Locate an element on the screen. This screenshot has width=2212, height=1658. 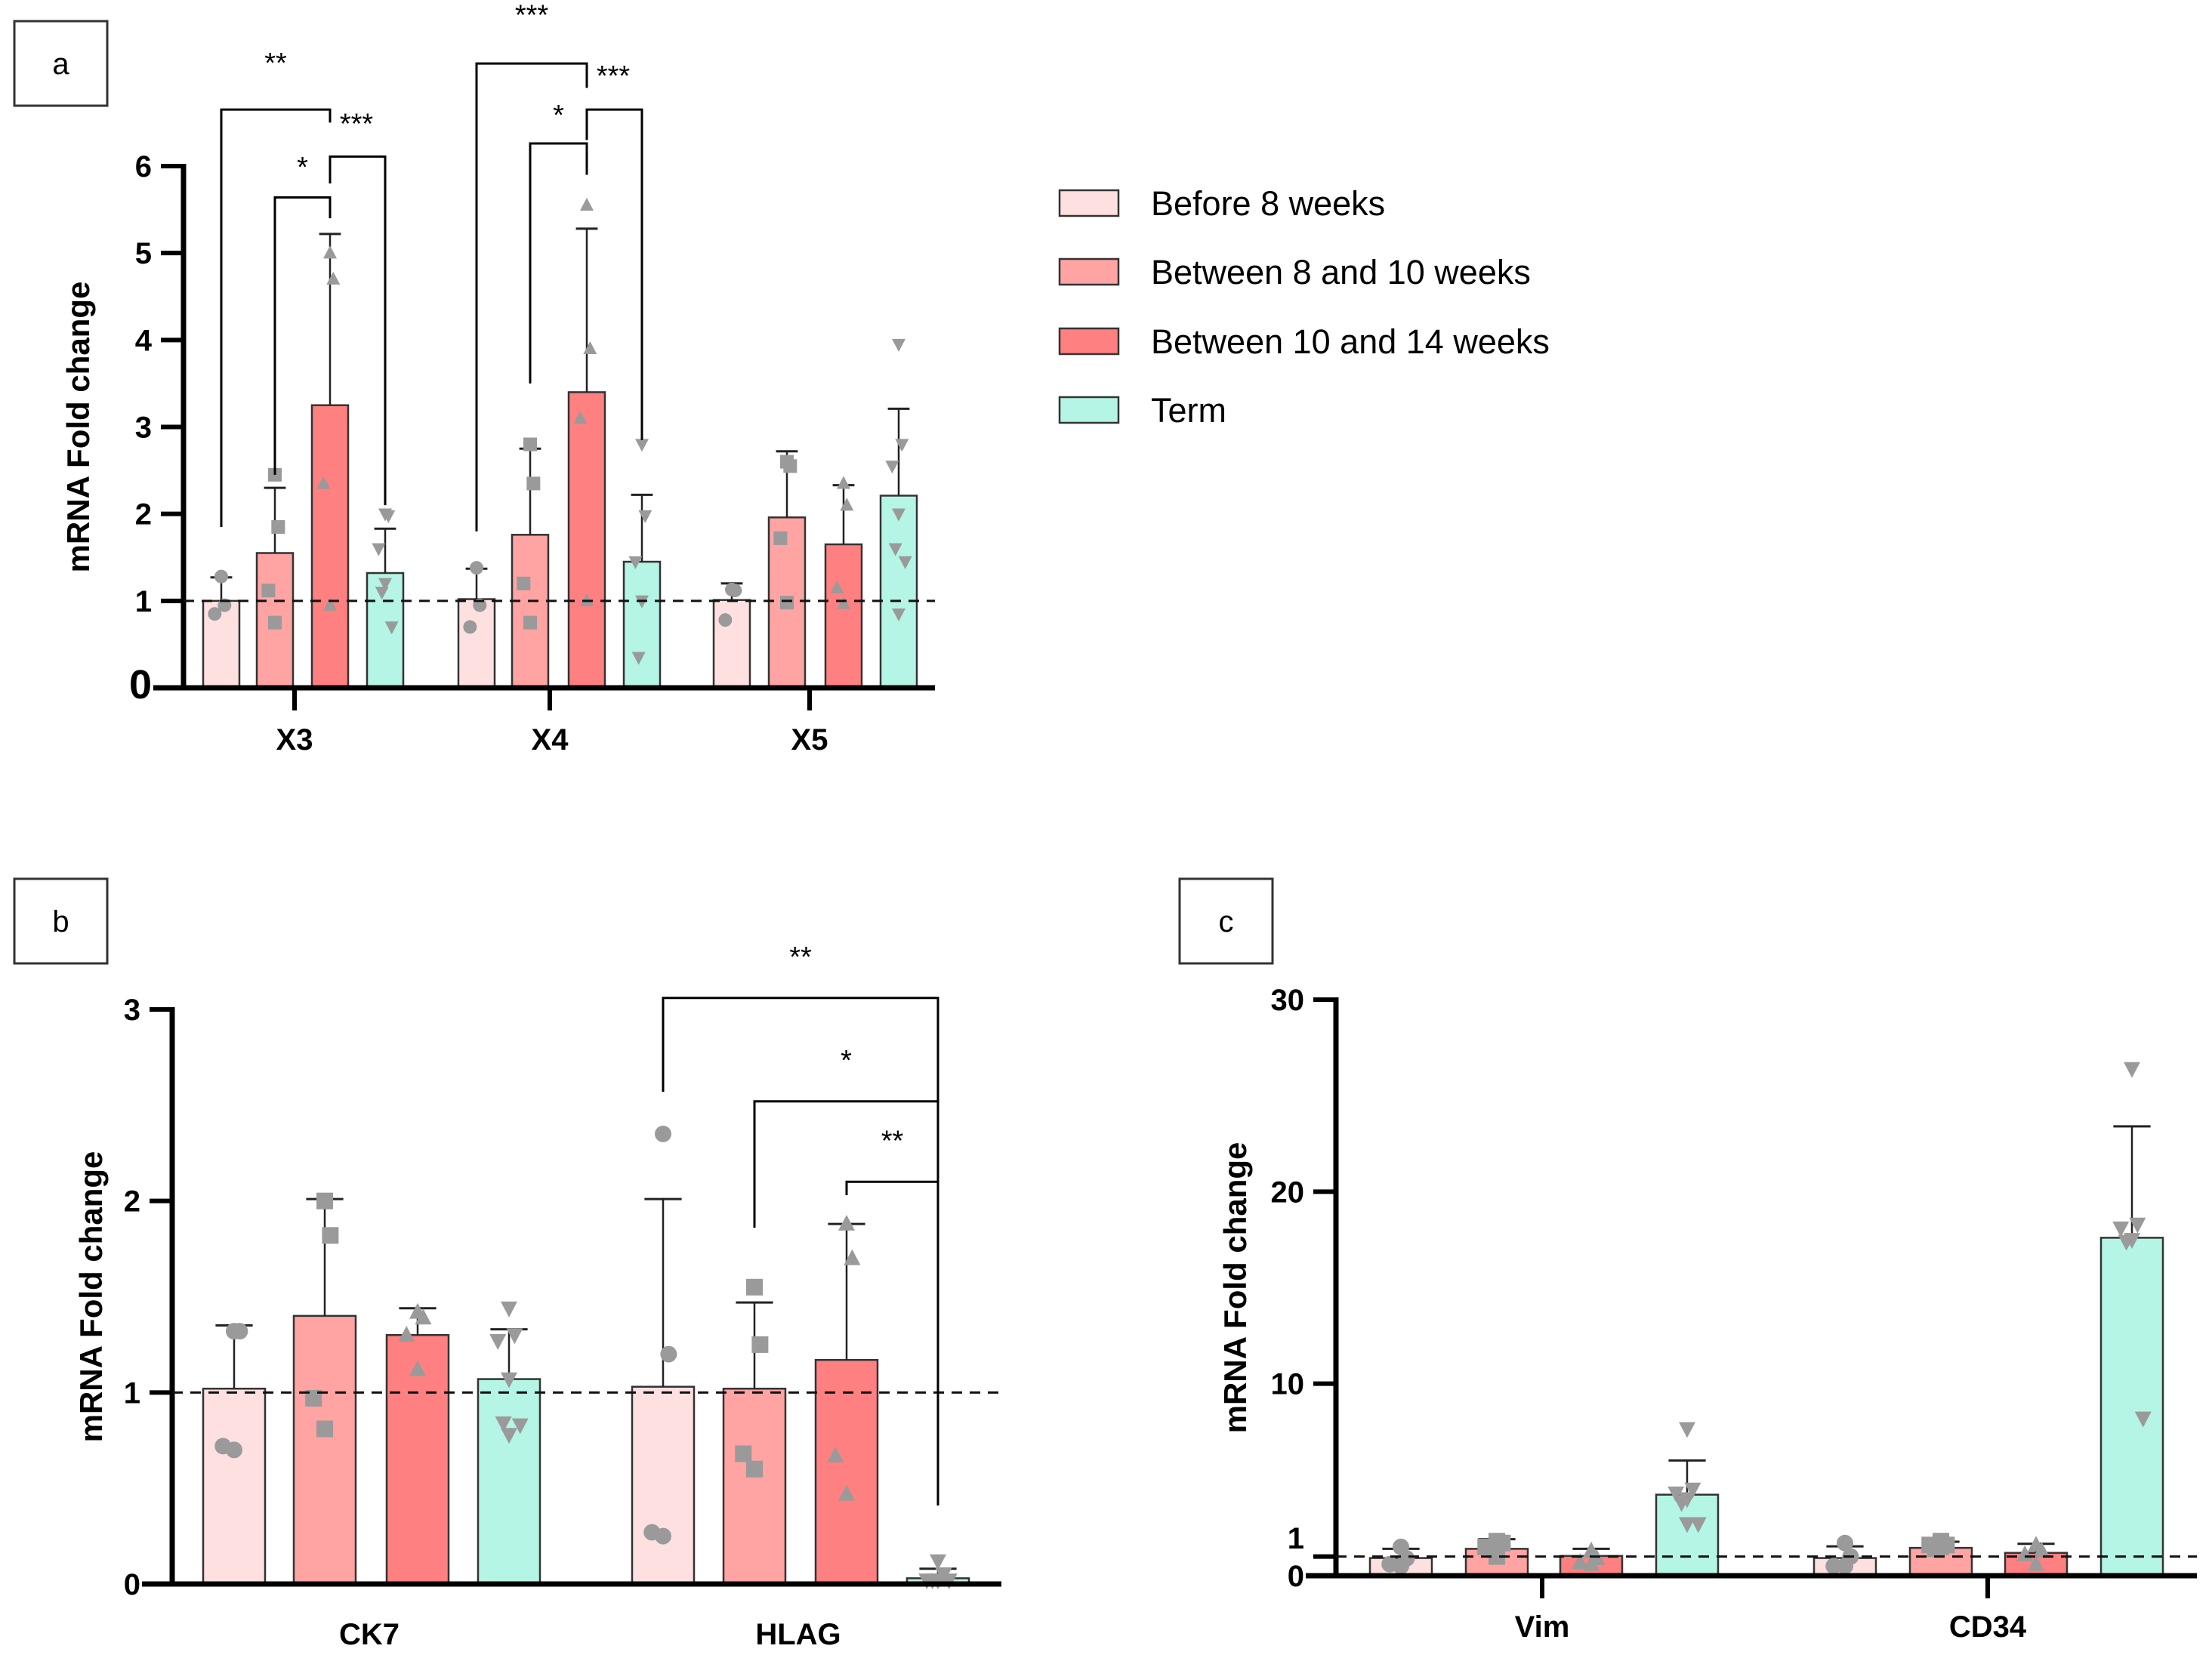
y-tick-label: 6 is located at coordinates (143, 166).